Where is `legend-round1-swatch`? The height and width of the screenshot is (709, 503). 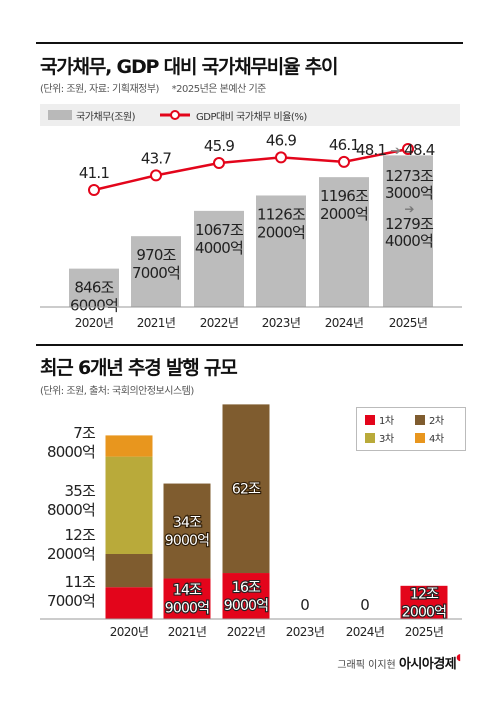
legend-round1-swatch is located at coordinates (370, 420).